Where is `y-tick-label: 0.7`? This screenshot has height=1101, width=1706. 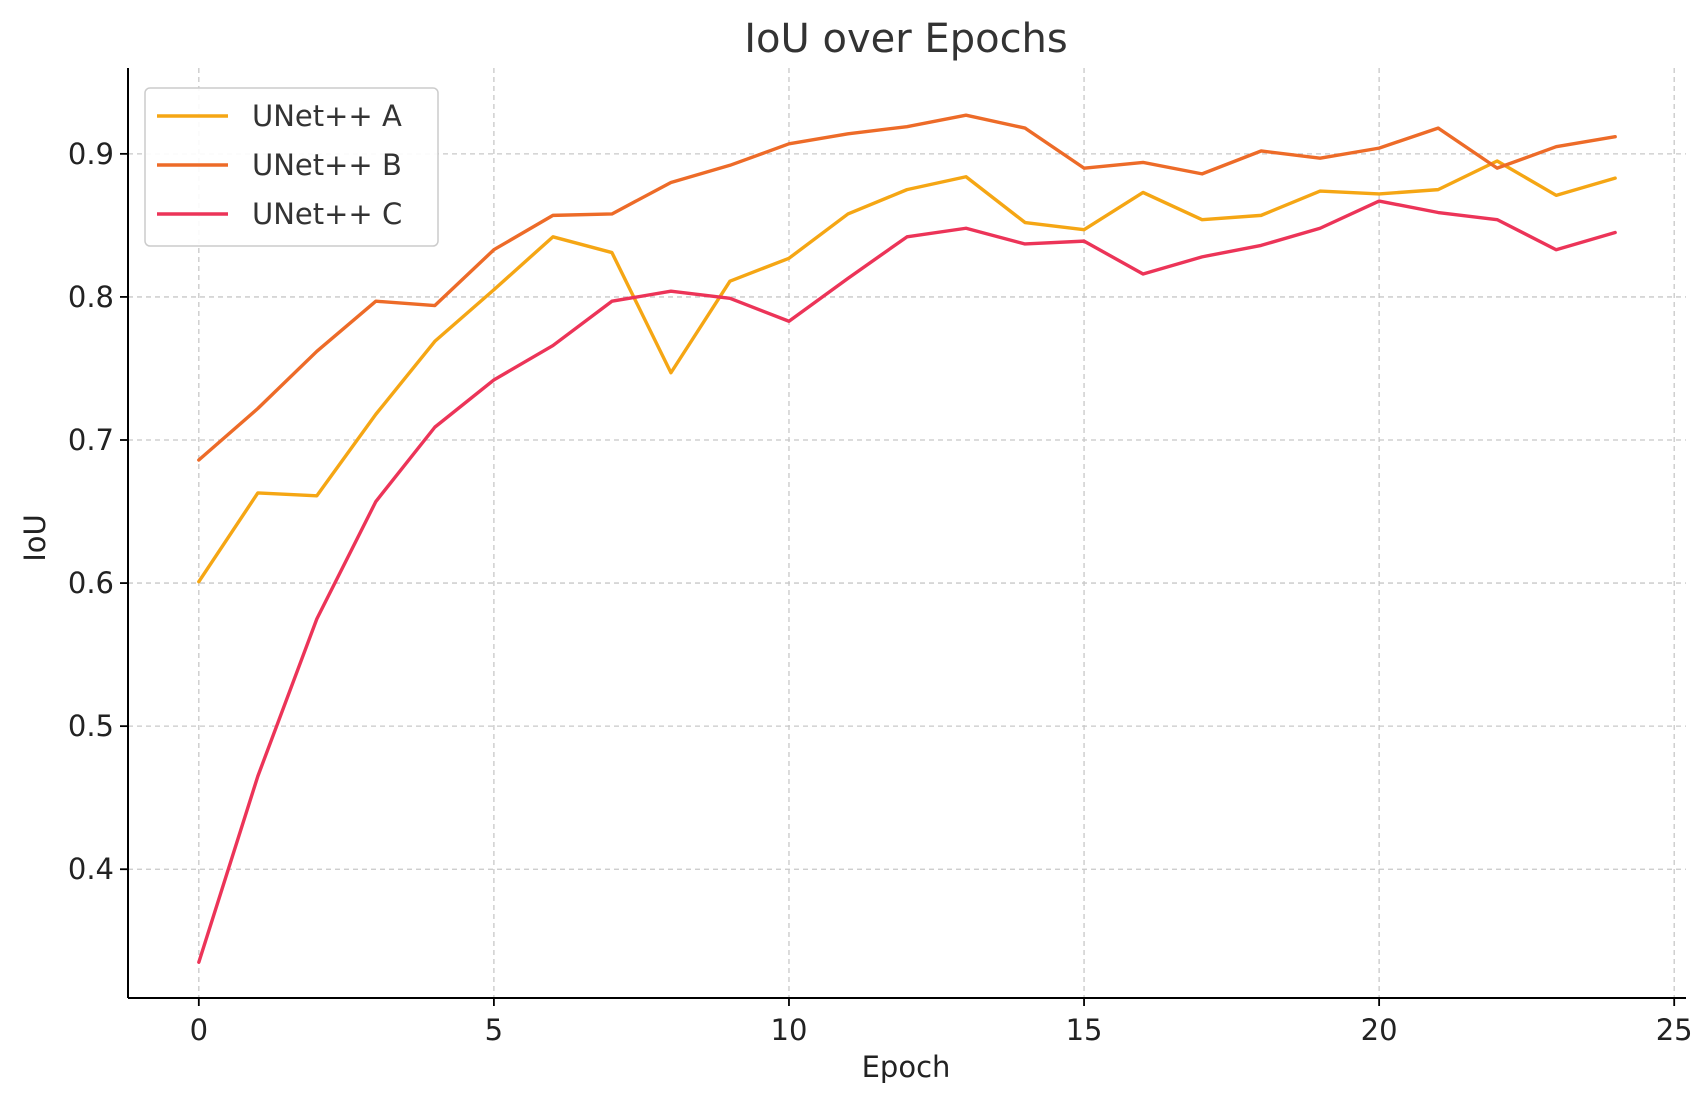
y-tick-label: 0.7 is located at coordinates (91, 440).